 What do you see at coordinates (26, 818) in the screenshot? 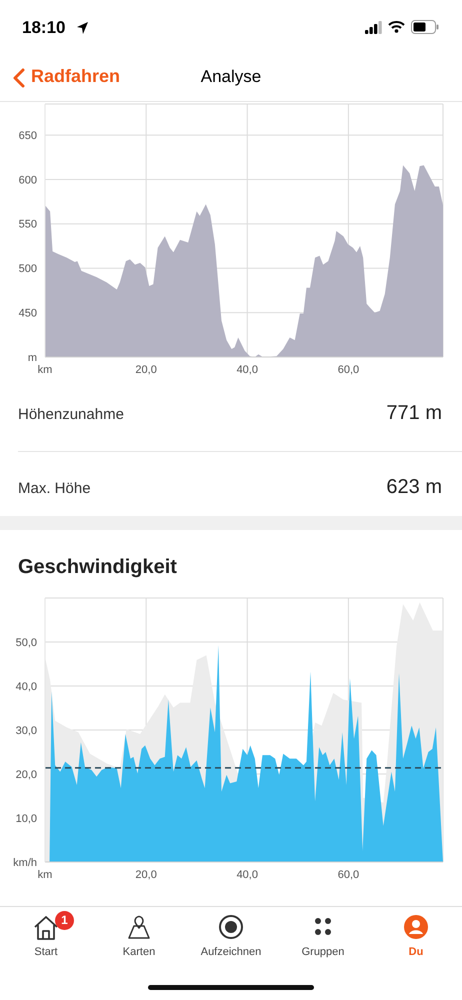
I see `y-tick-label: 10,0` at bounding box center [26, 818].